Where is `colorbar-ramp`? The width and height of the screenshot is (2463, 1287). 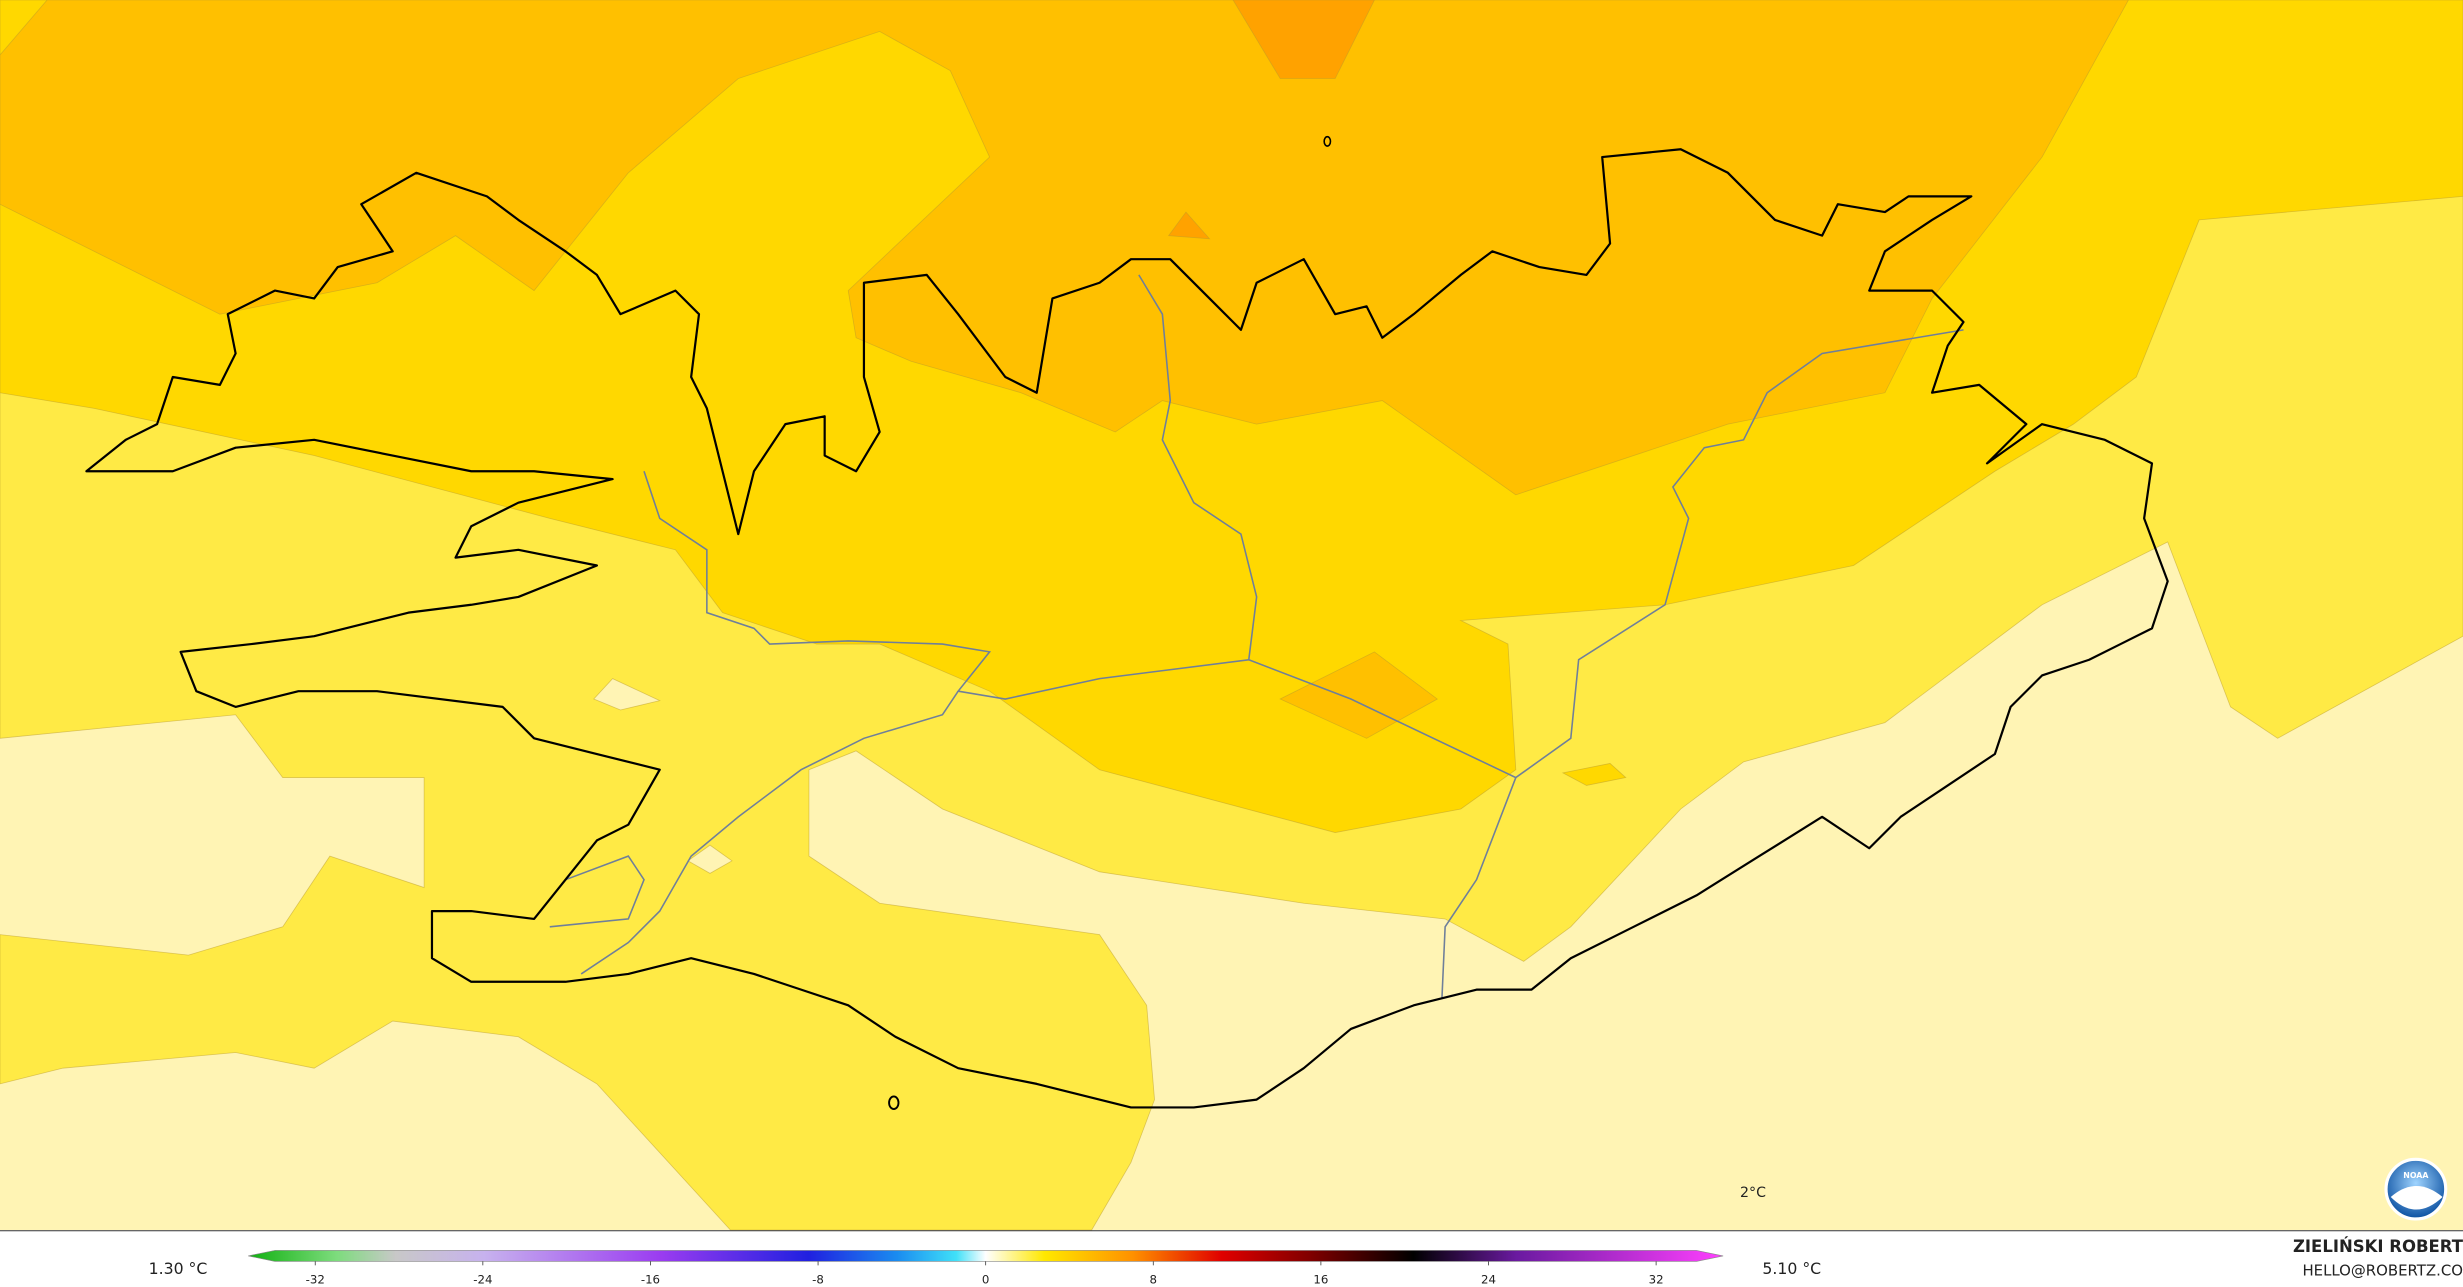 colorbar-ramp is located at coordinates (986, 1256).